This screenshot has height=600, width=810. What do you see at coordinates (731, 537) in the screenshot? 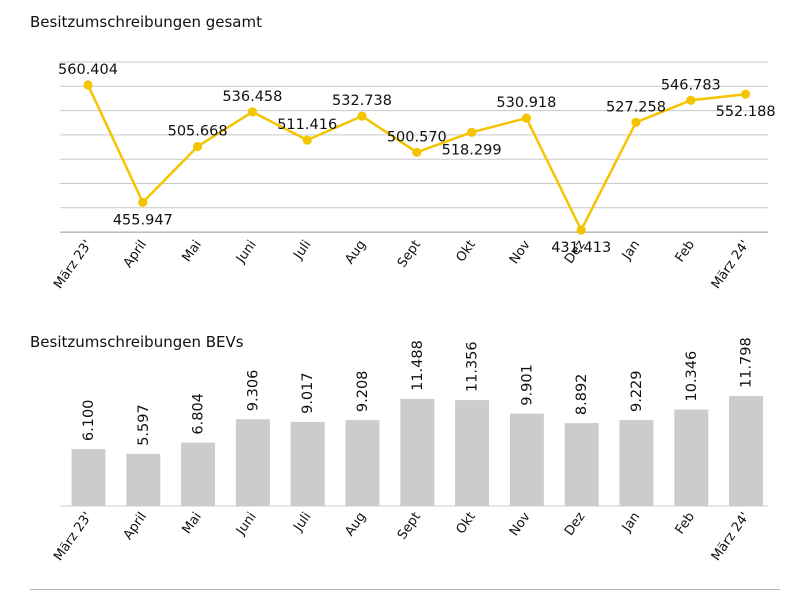
I see `bar-x-tick-label: März 24'` at bounding box center [731, 537].